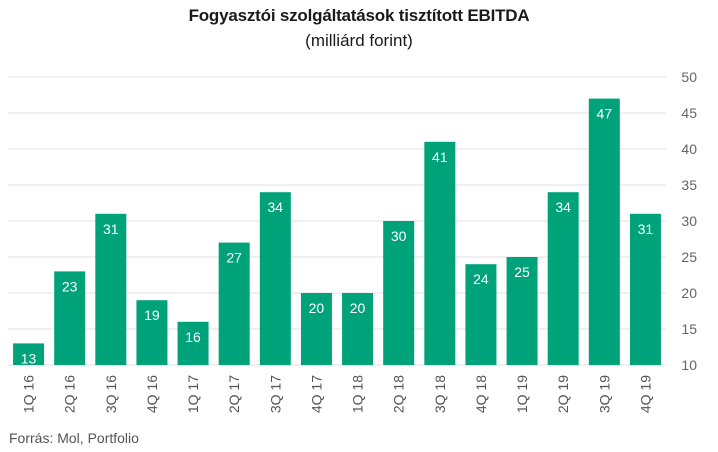 This screenshot has width=718, height=452. What do you see at coordinates (359, 40) in the screenshot?
I see `chart-subtitle: (milliárd forint)` at bounding box center [359, 40].